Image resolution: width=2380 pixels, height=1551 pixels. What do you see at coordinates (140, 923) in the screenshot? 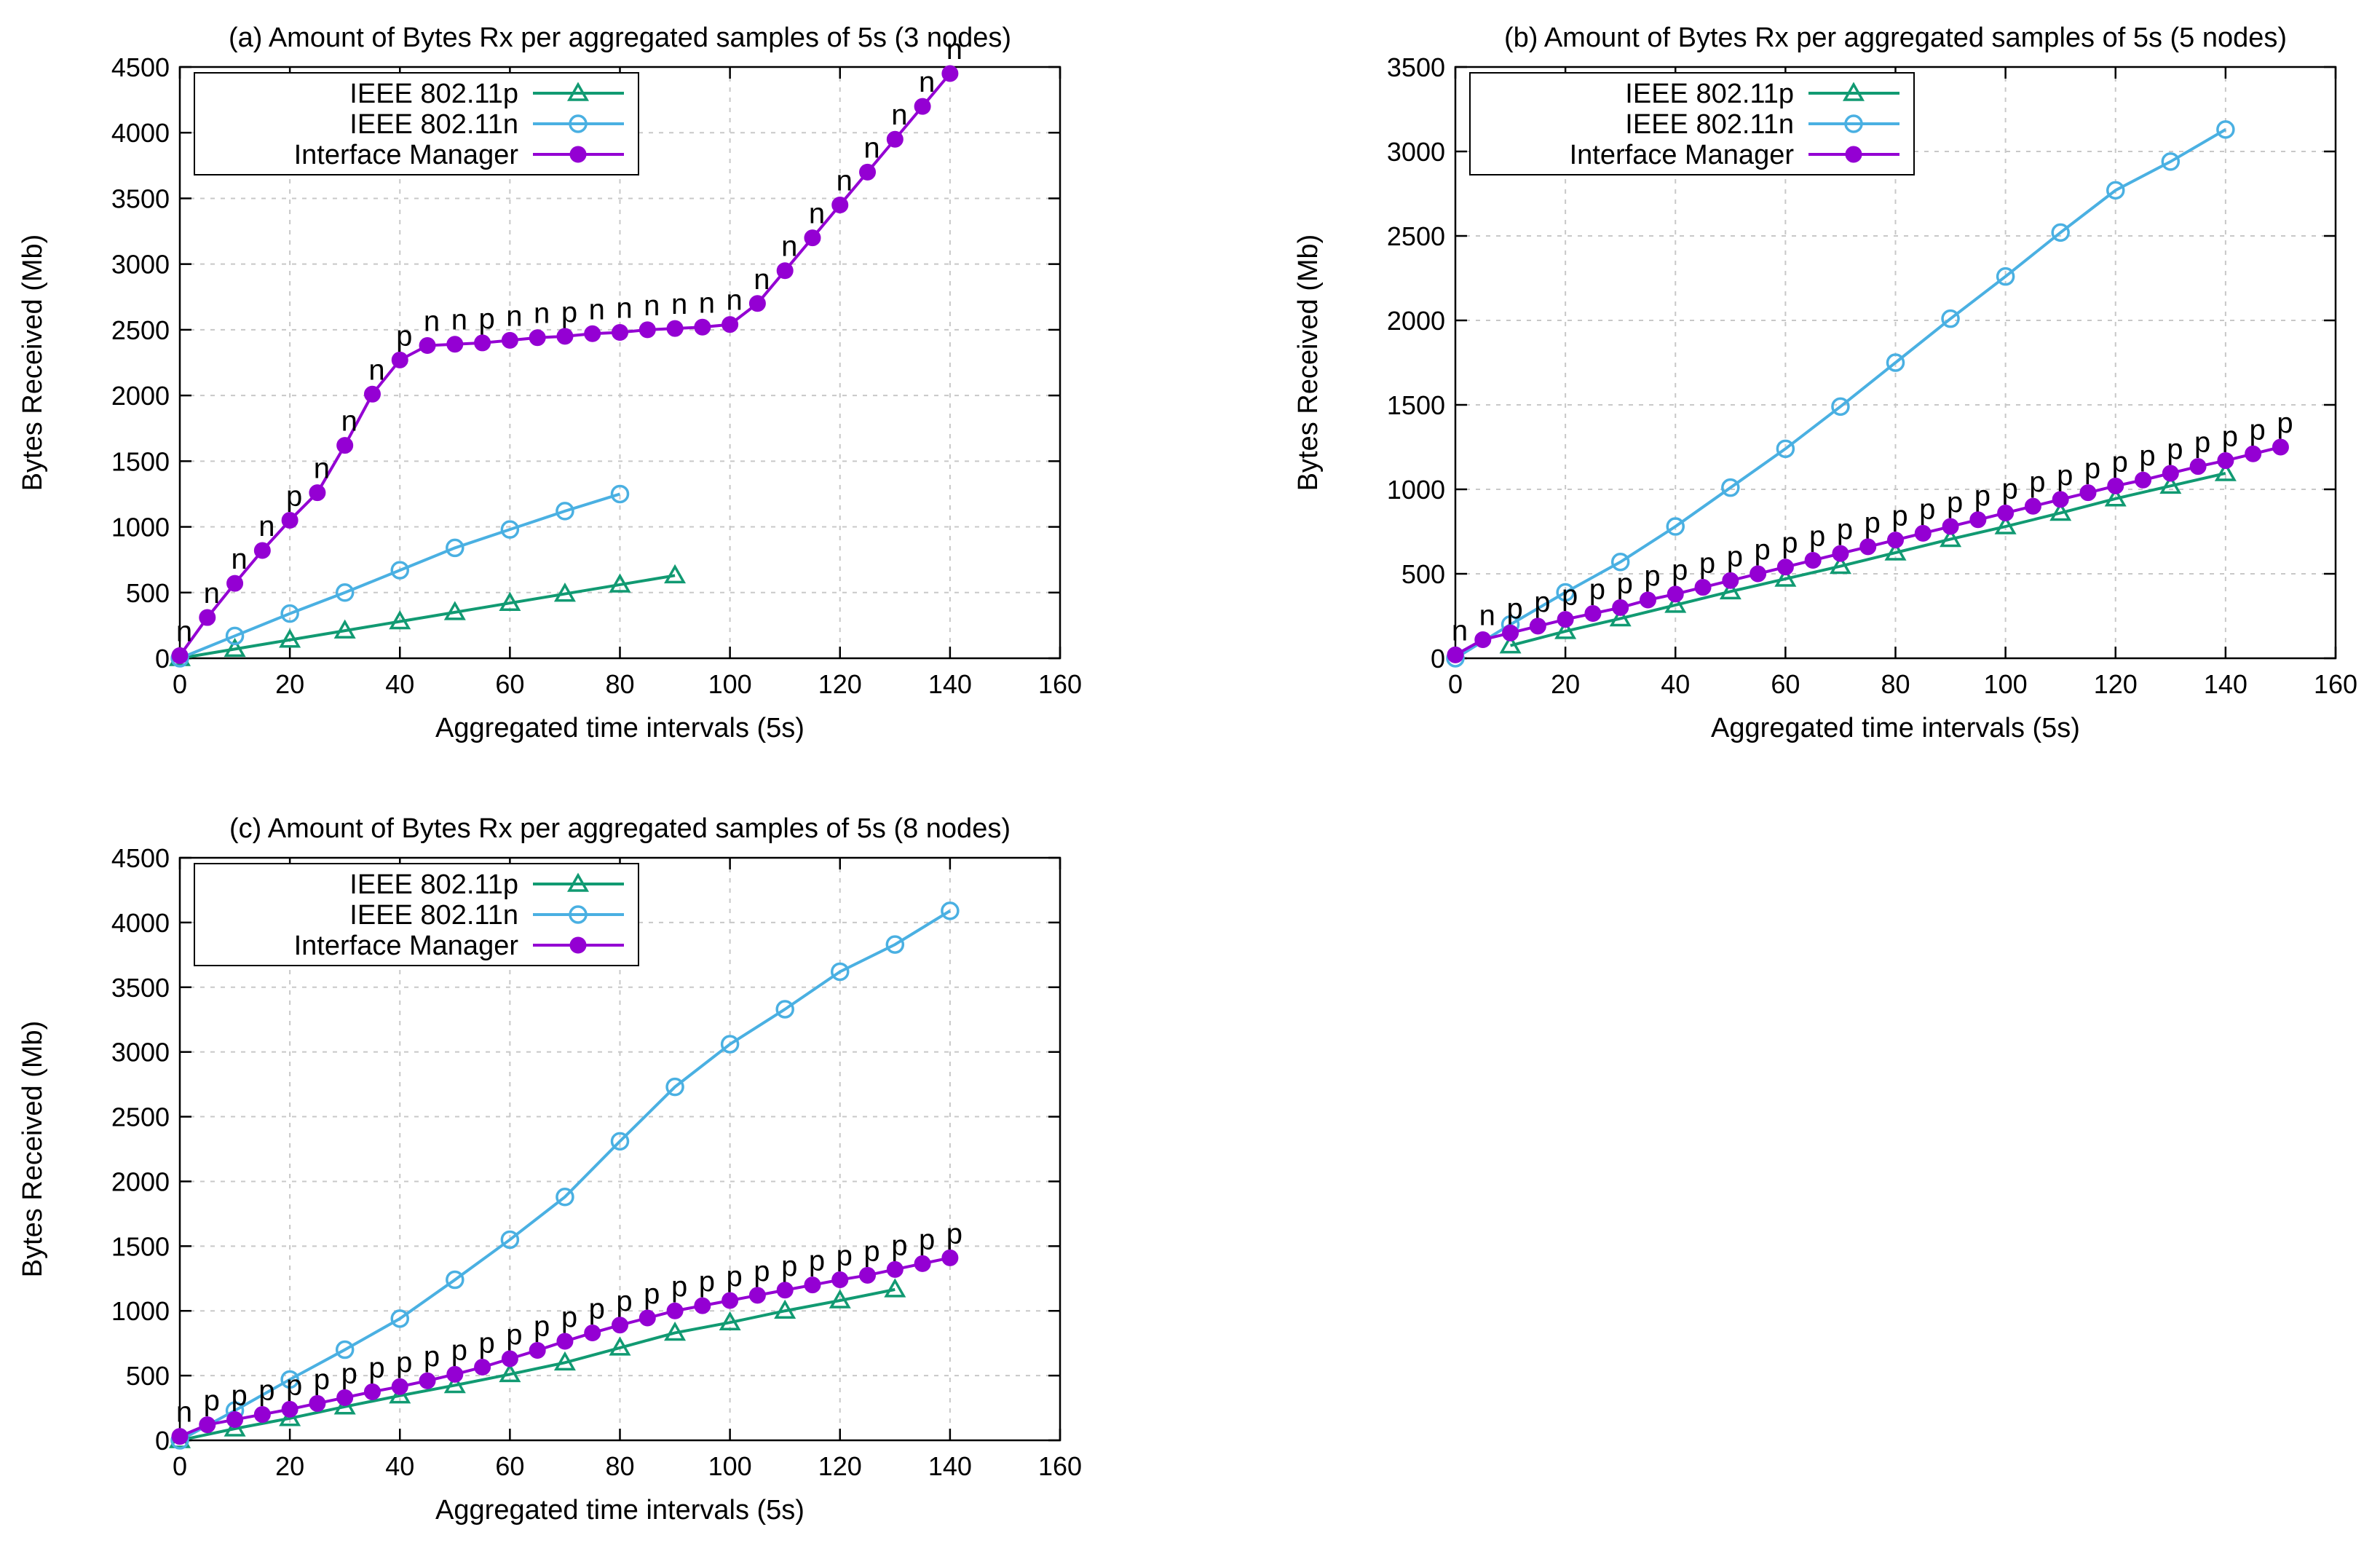
I see `y-tick-label: 4000` at bounding box center [140, 923].